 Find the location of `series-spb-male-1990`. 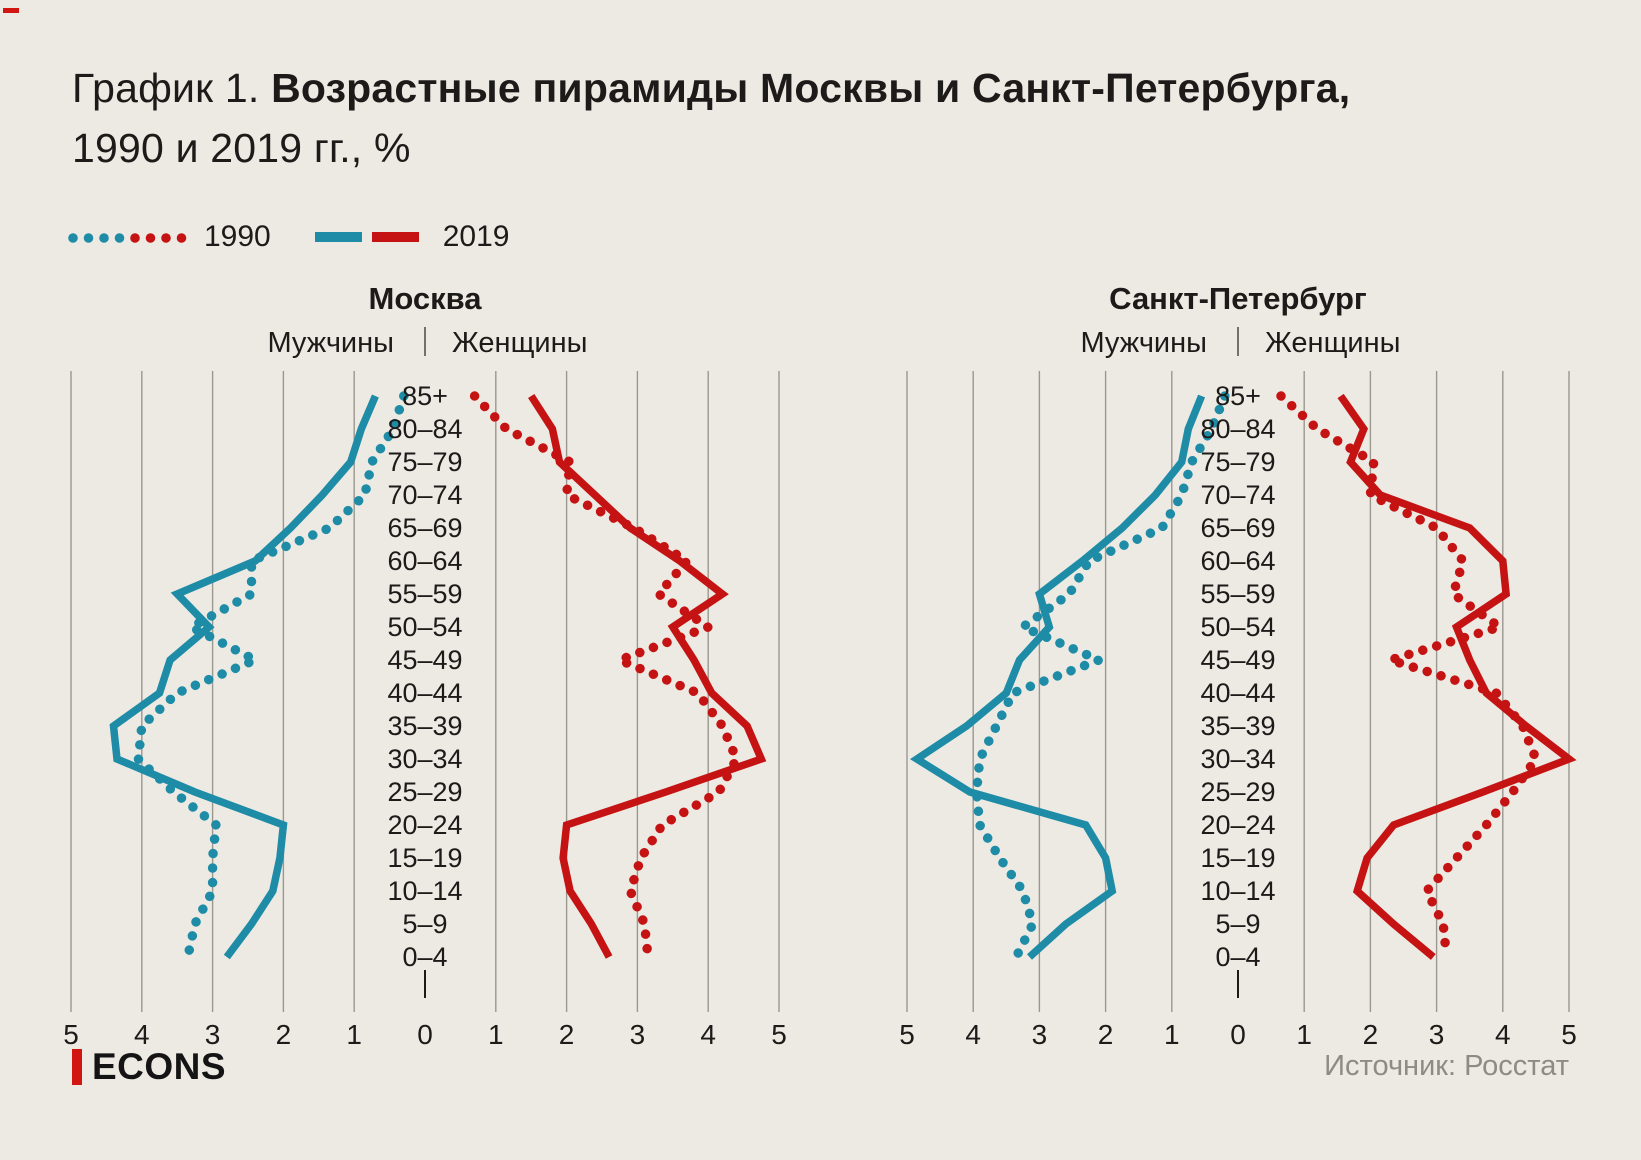

series-spb-male-1990 is located at coordinates (1100, 676).